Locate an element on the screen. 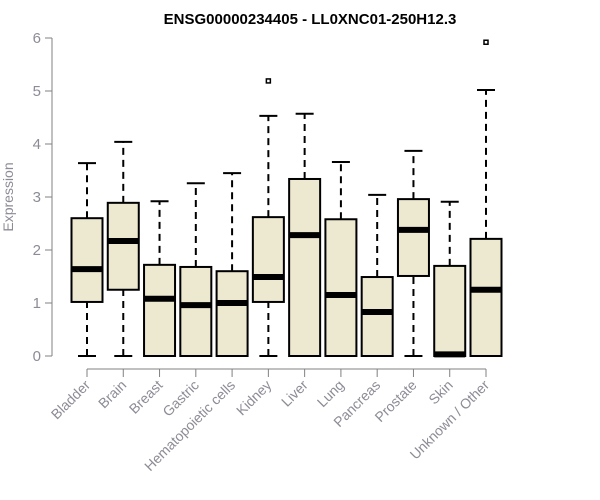 This screenshot has width=600, height=500. box-lung is located at coordinates (341, 259).